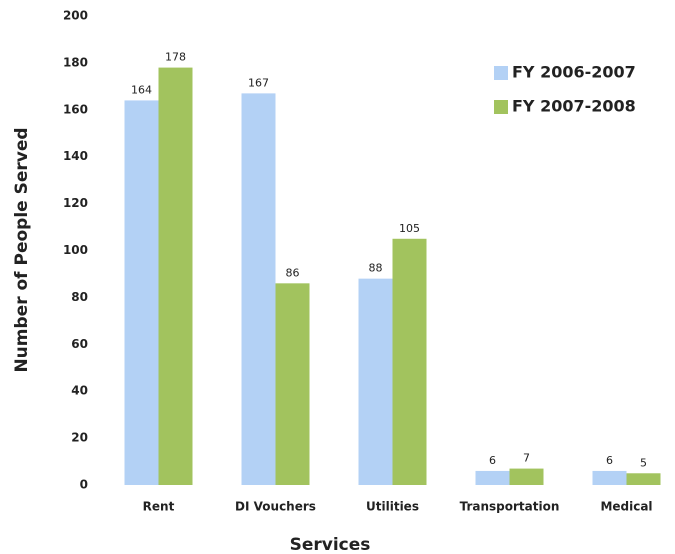 This screenshot has width=675, height=554. Describe the element at coordinates (574, 106) in the screenshot. I see `legend-label: FY 2007-2008` at that location.